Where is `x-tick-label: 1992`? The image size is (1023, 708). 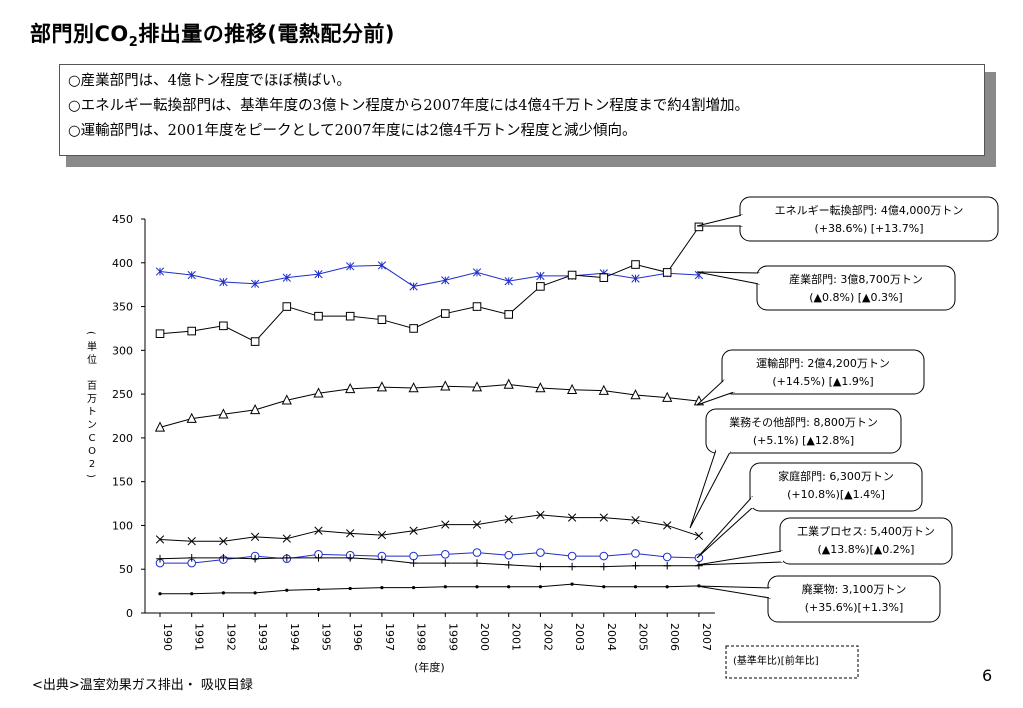
x-tick-label: 1992 is located at coordinates (230, 637).